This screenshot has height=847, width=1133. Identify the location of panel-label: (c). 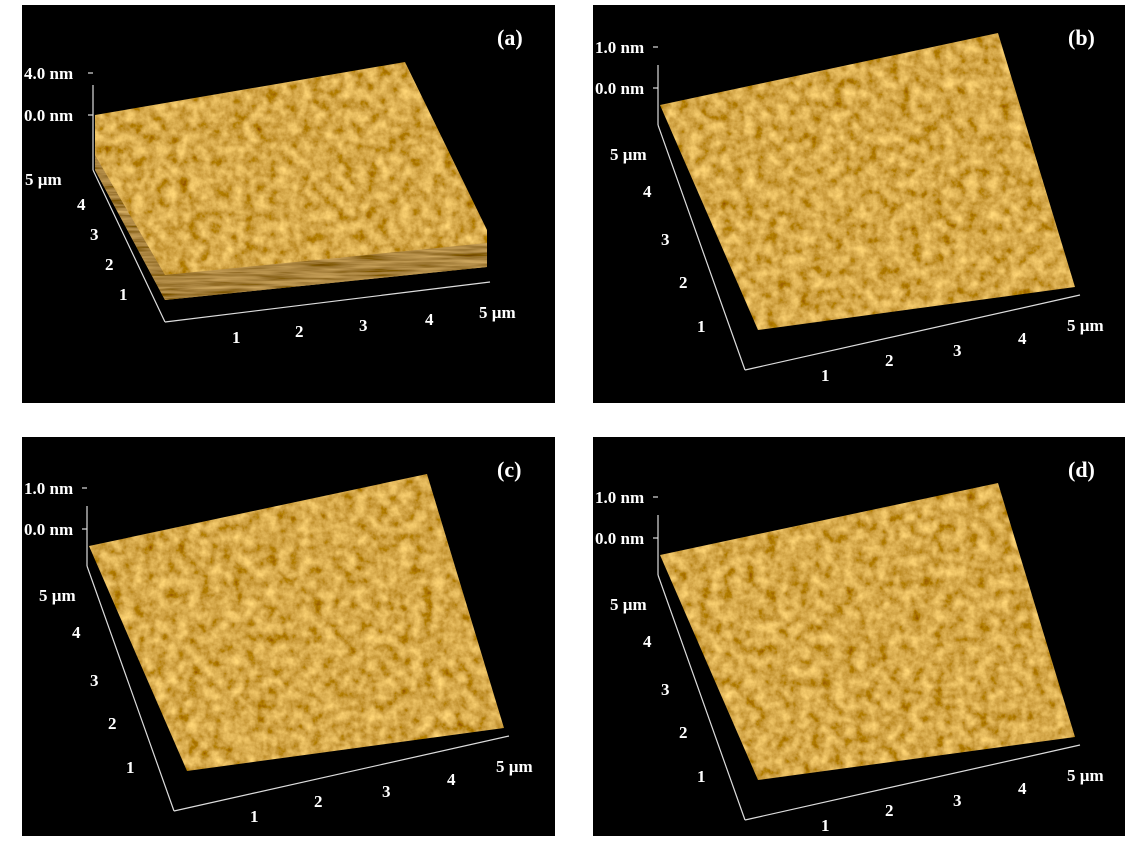
(509, 469).